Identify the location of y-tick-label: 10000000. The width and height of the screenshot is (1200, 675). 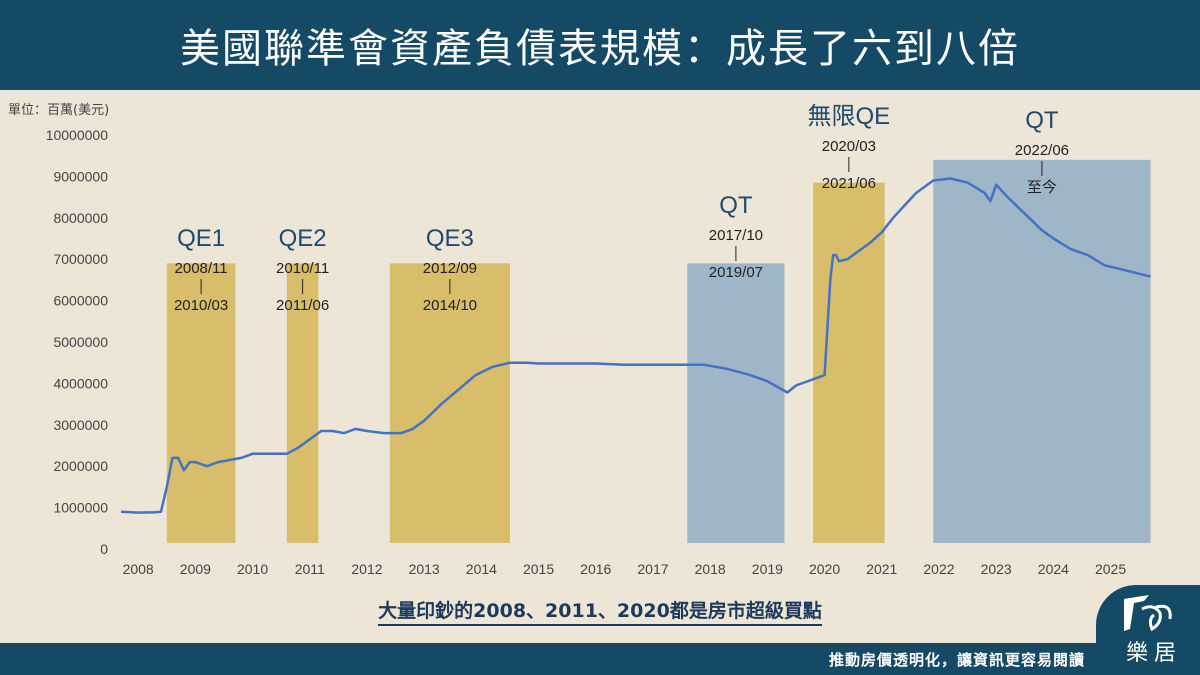
(77, 135).